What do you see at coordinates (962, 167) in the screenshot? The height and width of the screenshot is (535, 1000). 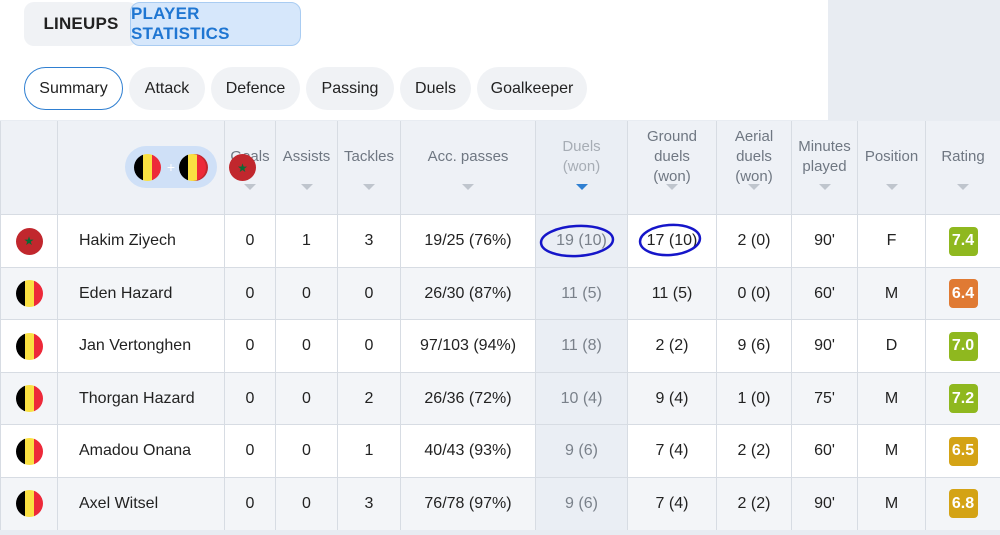 I see `header-rating: Rating` at bounding box center [962, 167].